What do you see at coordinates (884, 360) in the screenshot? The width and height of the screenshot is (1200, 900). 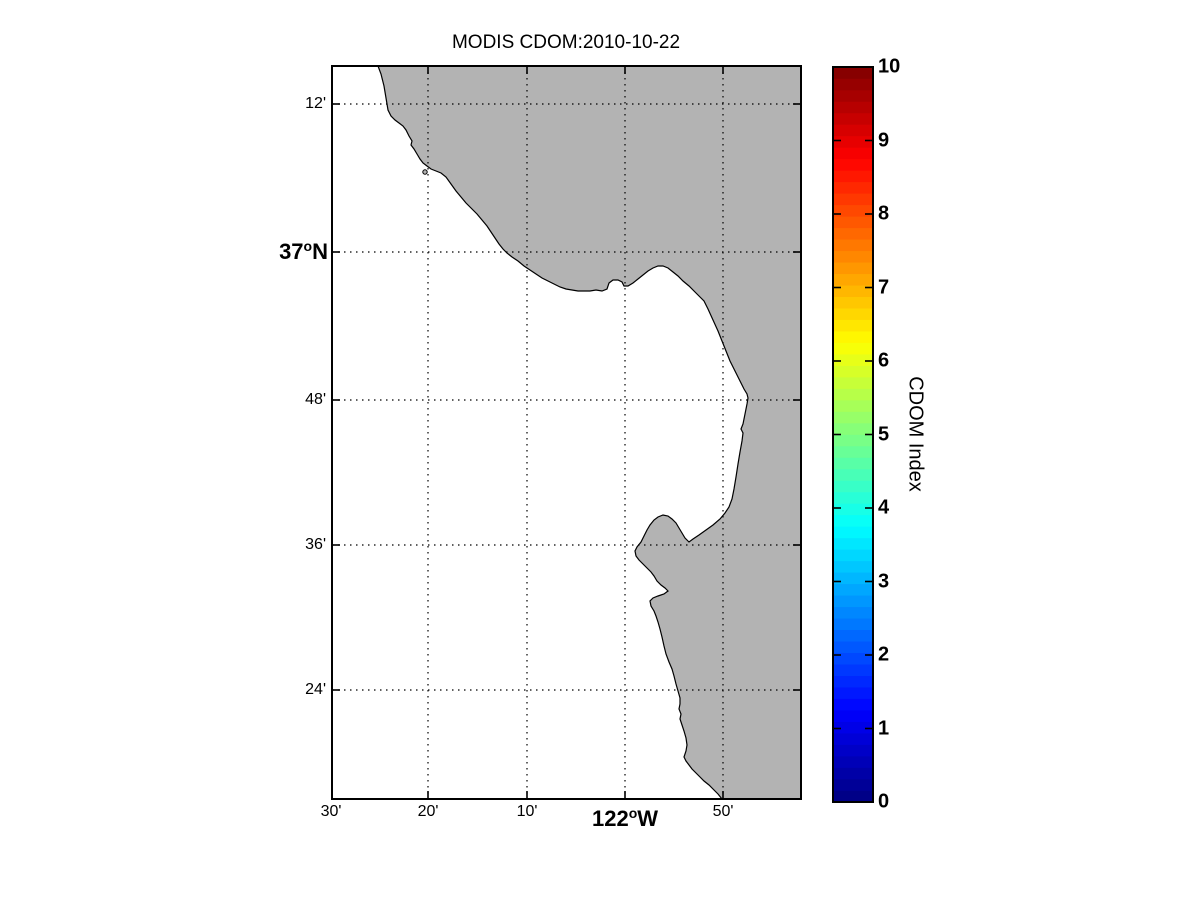 I see `colorbar-tick-label: 6` at bounding box center [884, 360].